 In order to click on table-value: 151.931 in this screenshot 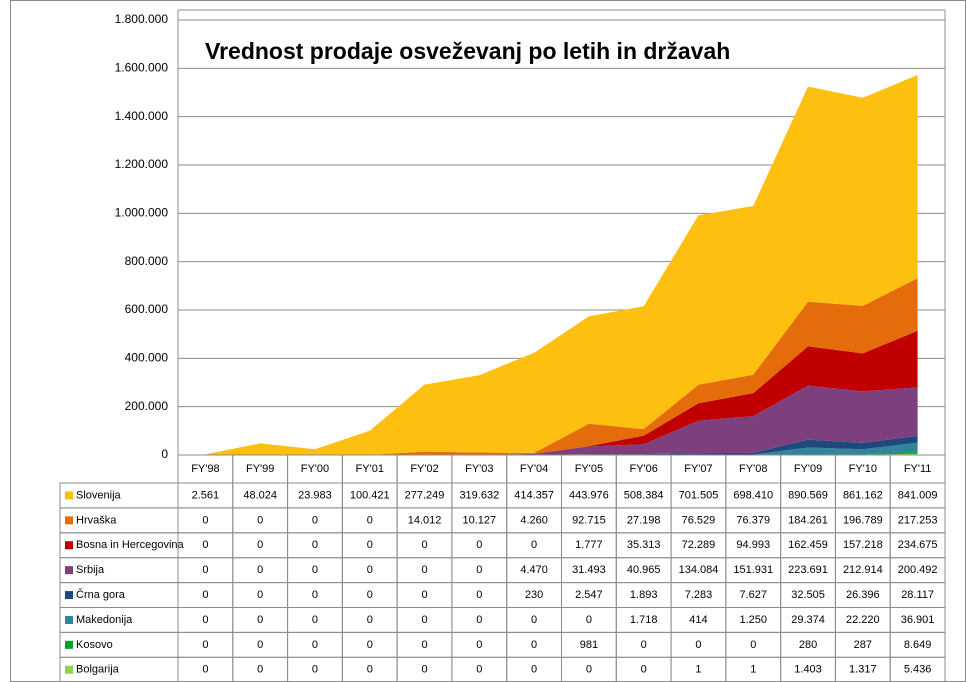, I will do `click(753, 570)`.